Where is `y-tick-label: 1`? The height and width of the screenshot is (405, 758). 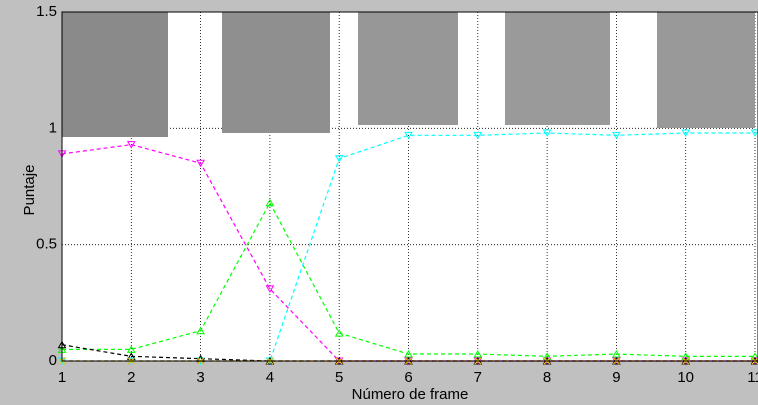 y-tick-label: 1 is located at coordinates (53, 127).